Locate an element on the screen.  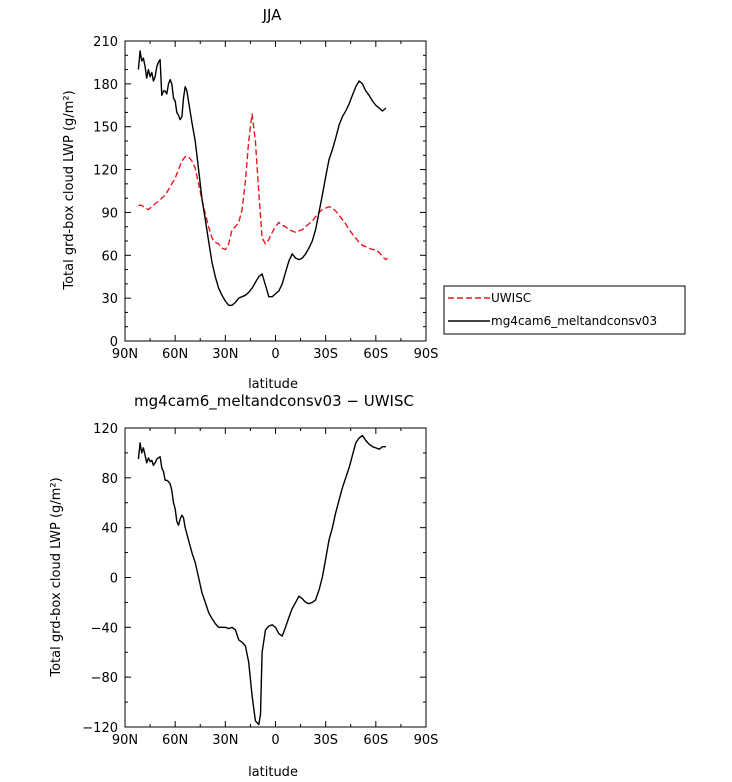
top-chart-y-tick-label: 0 is located at coordinates (114, 342).